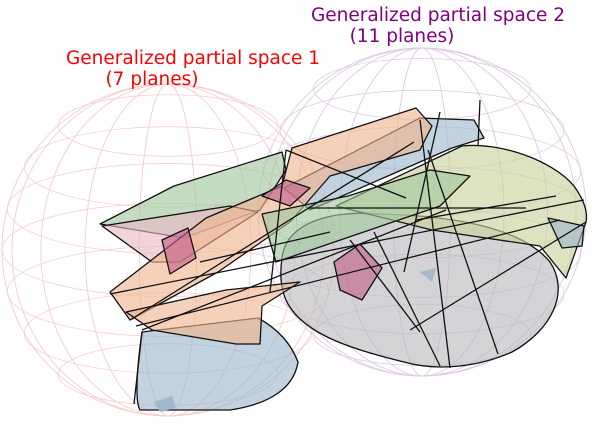  What do you see at coordinates (402, 36) in the screenshot?
I see `space-2-title-line-2: (11 planes)` at bounding box center [402, 36].